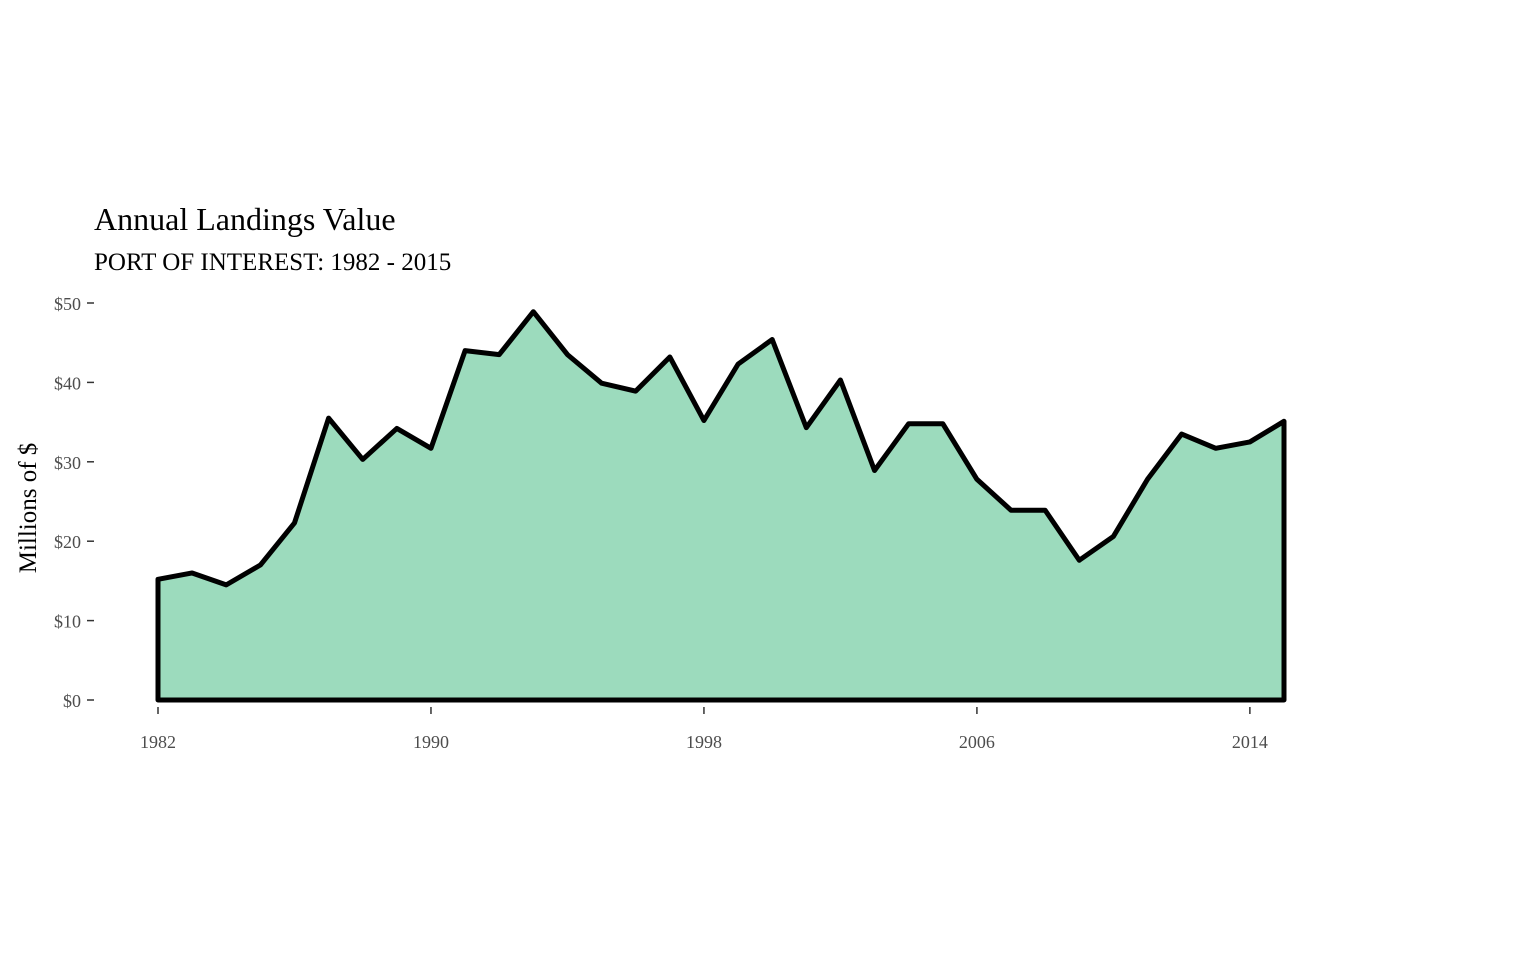 The width and height of the screenshot is (1536, 960). Describe the element at coordinates (363, 459) in the screenshot. I see `data-point-1988` at that location.